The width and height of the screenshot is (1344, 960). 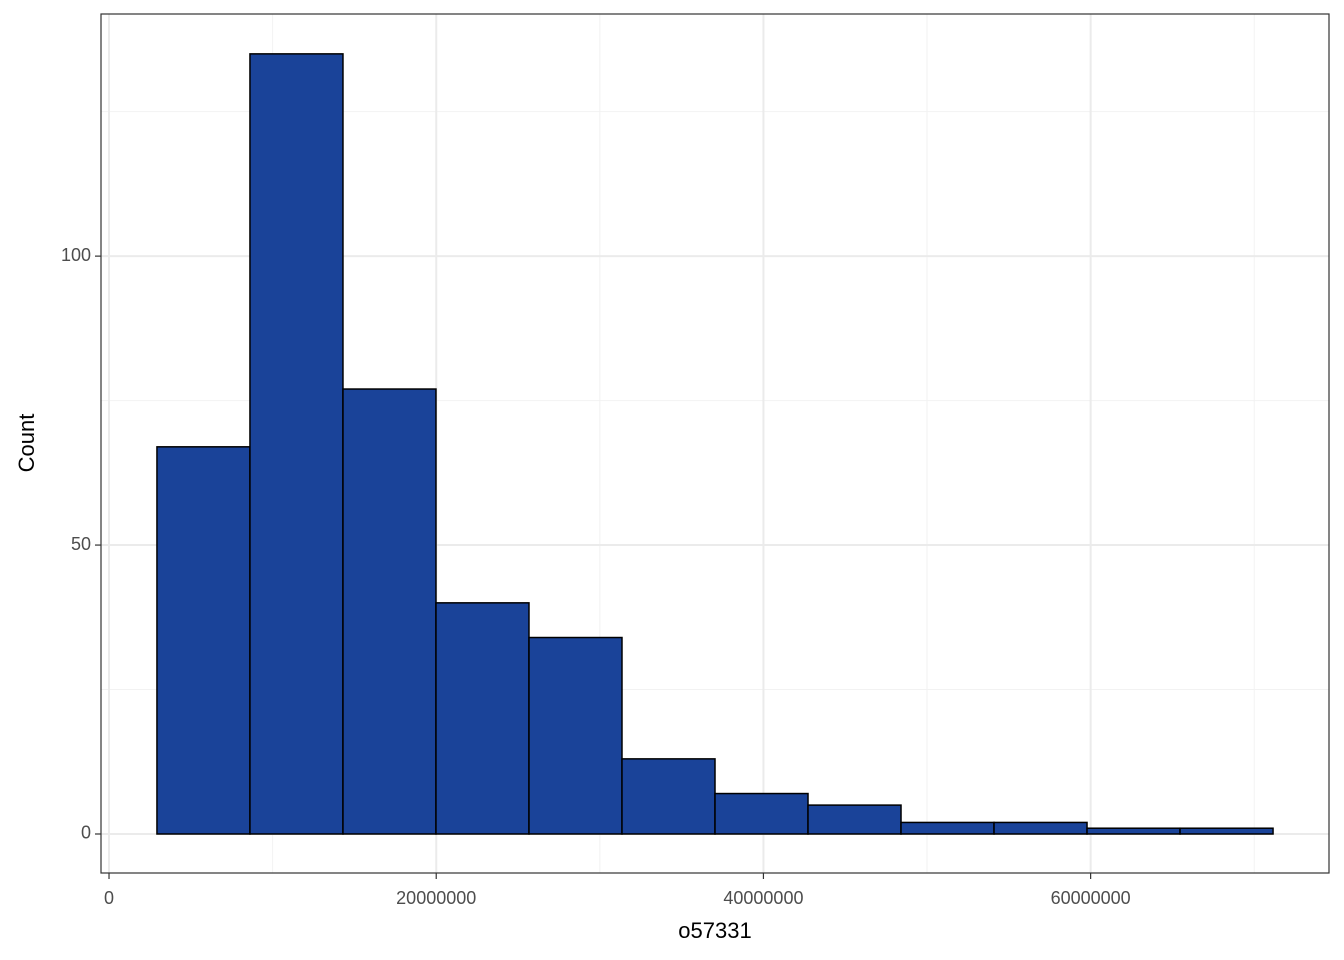 I want to click on y-tick-label: 100, so click(x=76, y=255).